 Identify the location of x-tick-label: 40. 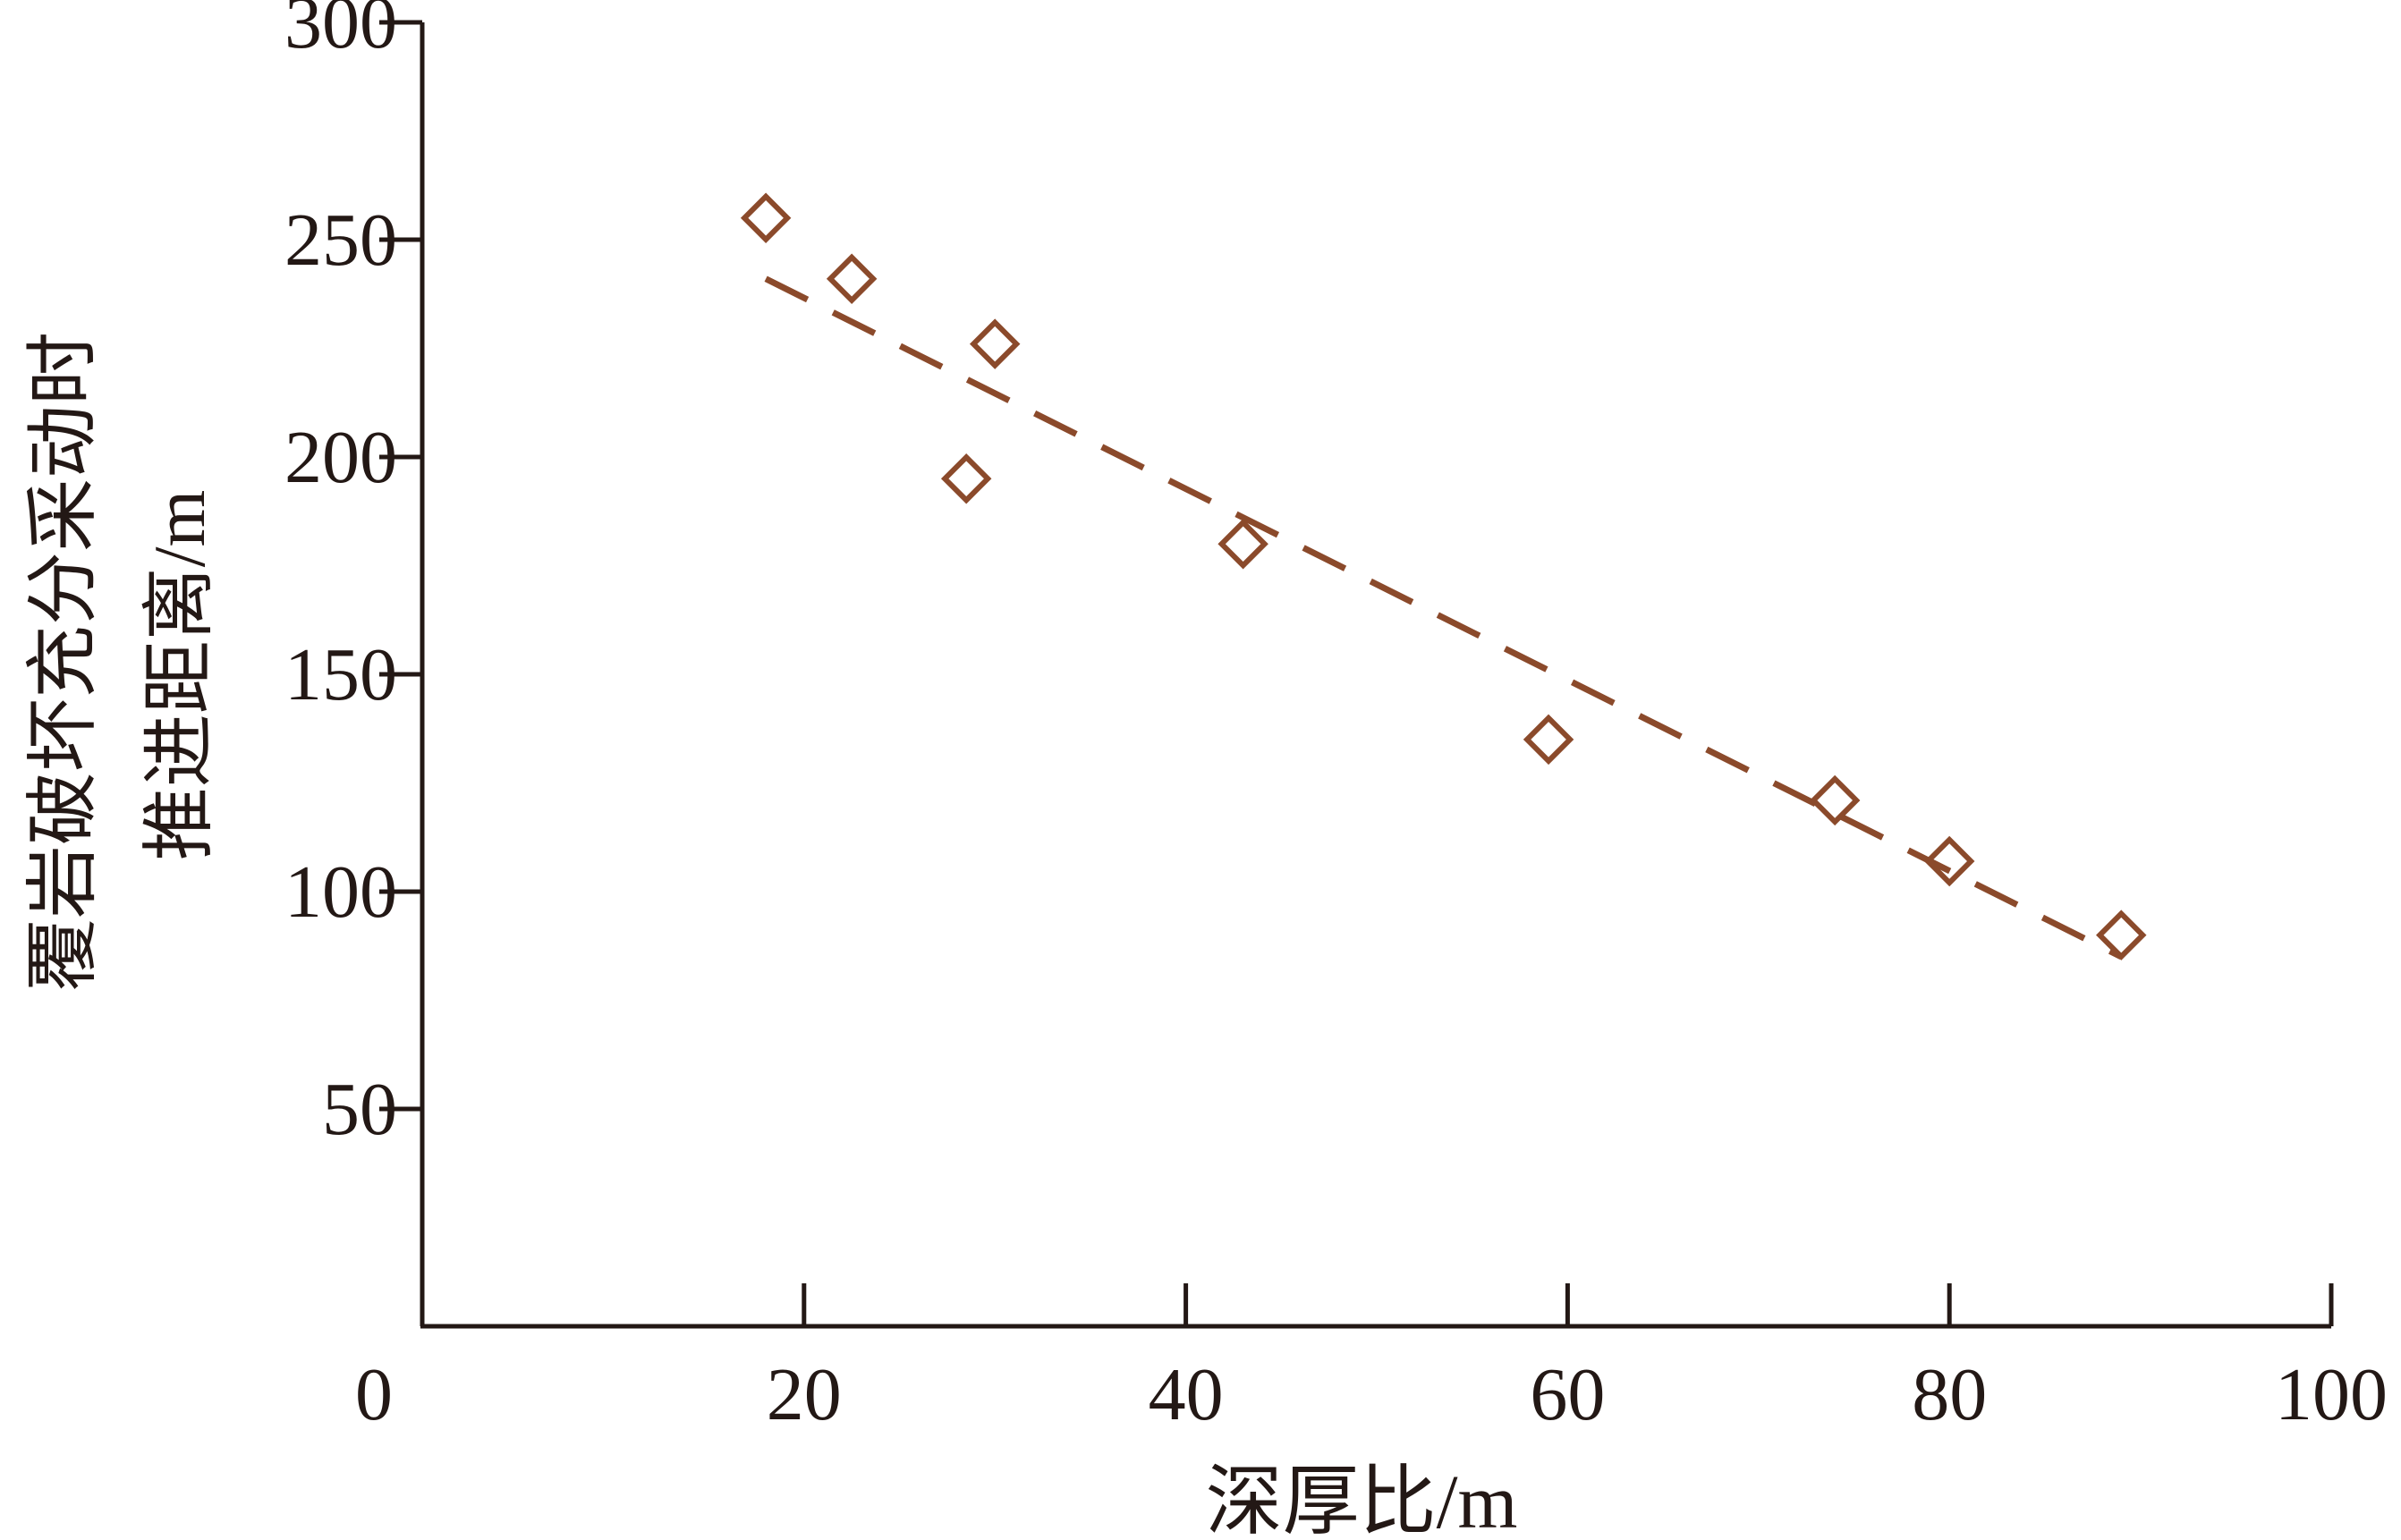
(1186, 1394).